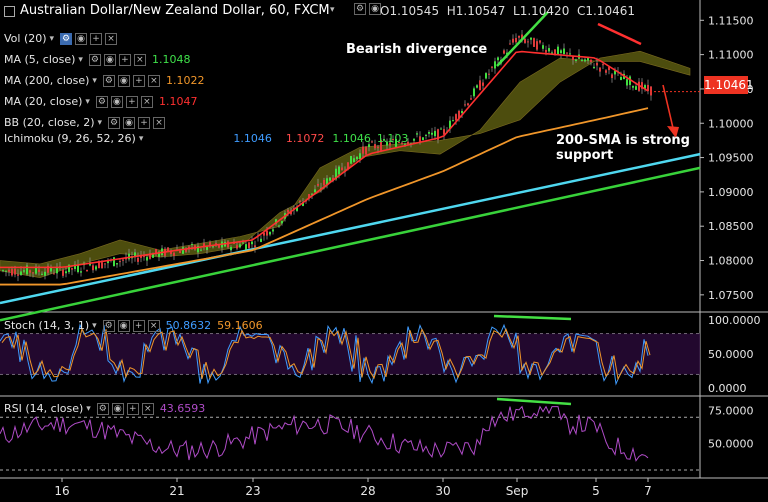 The image size is (768, 502). Describe the element at coordinates (351, 138) in the screenshot. I see `ichimoku-value-3: 1.1046` at that location.